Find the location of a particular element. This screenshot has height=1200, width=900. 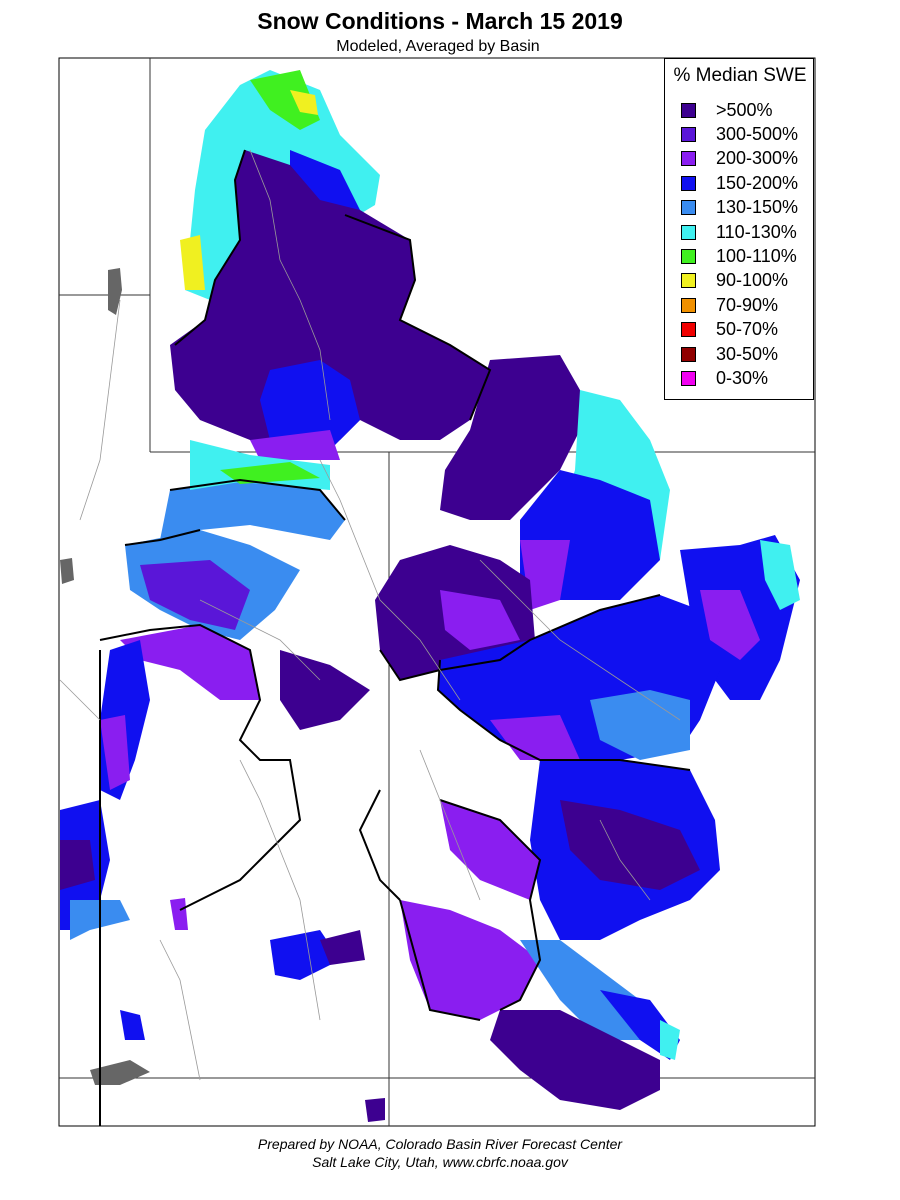

legend-item: 100-110% is located at coordinates (739, 256).